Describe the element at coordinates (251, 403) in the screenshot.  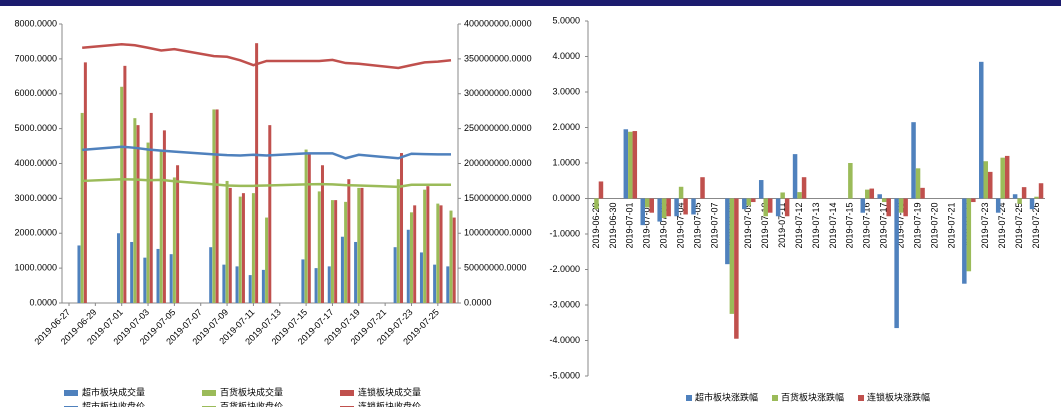
I see `legend-label: 百货板块收盘价` at that location.